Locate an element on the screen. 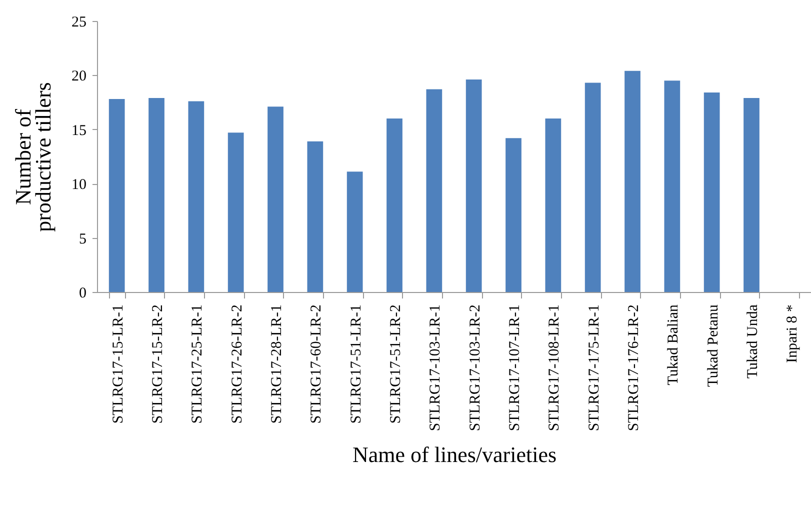  x-tick-label: STLRG17-51-LR-2 is located at coordinates (396, 364).